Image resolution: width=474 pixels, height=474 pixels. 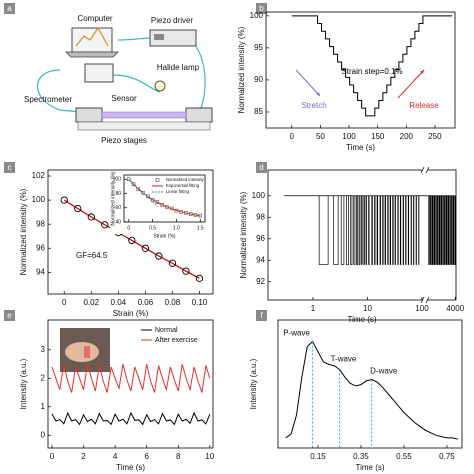 I want to click on legend-label: Exponential fitting, so click(x=183, y=185).